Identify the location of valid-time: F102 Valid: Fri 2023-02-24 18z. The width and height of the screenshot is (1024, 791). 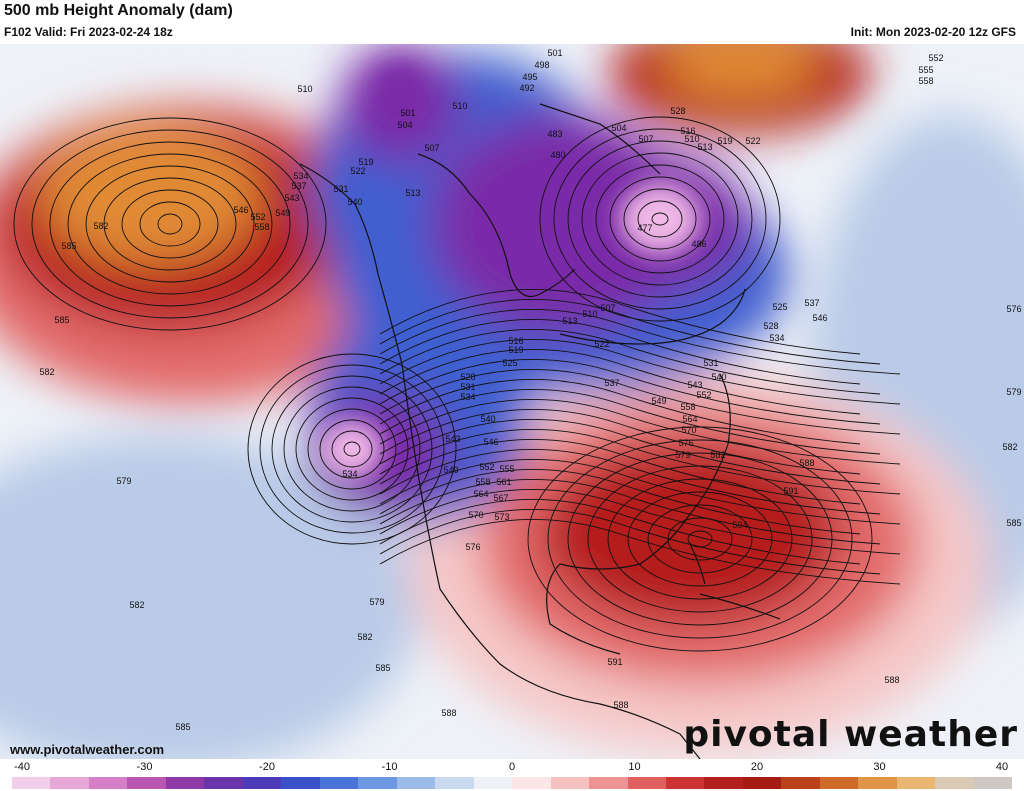
(88, 32).